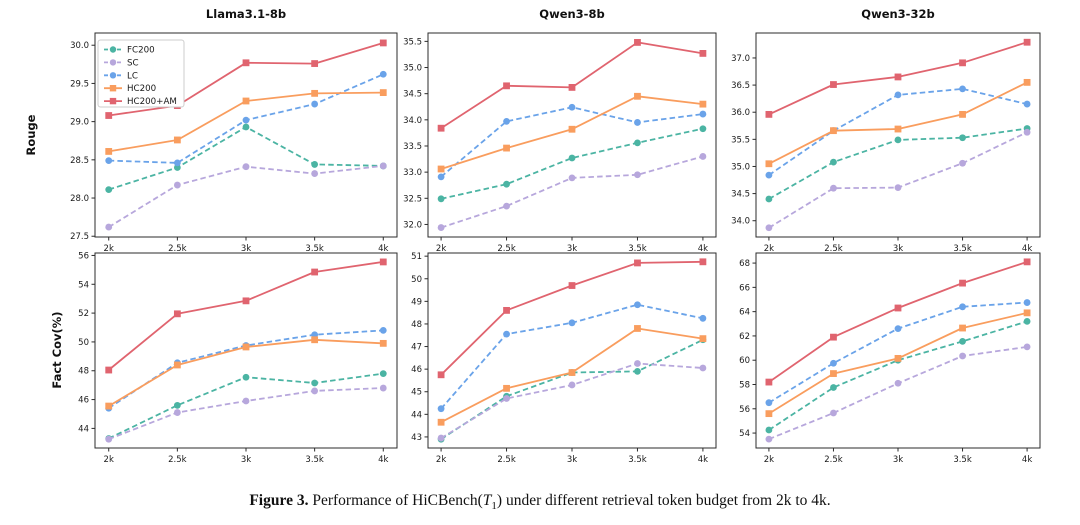 This screenshot has width=1080, height=525. What do you see at coordinates (79, 123) in the screenshot?
I see `svg-text: 29.0` at bounding box center [79, 123].